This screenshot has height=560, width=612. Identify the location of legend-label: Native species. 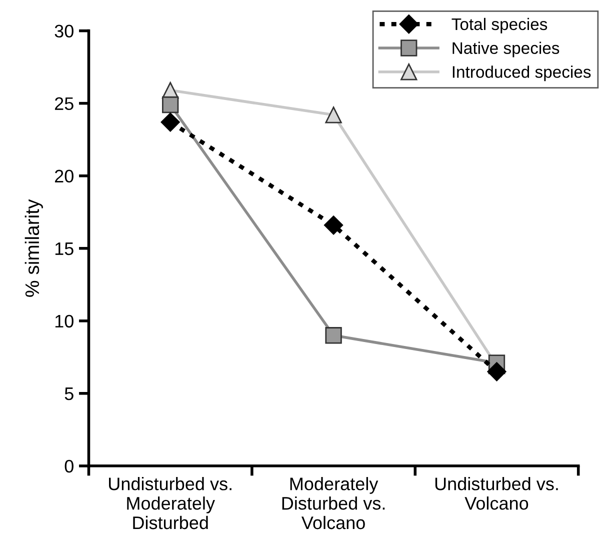
(506, 50).